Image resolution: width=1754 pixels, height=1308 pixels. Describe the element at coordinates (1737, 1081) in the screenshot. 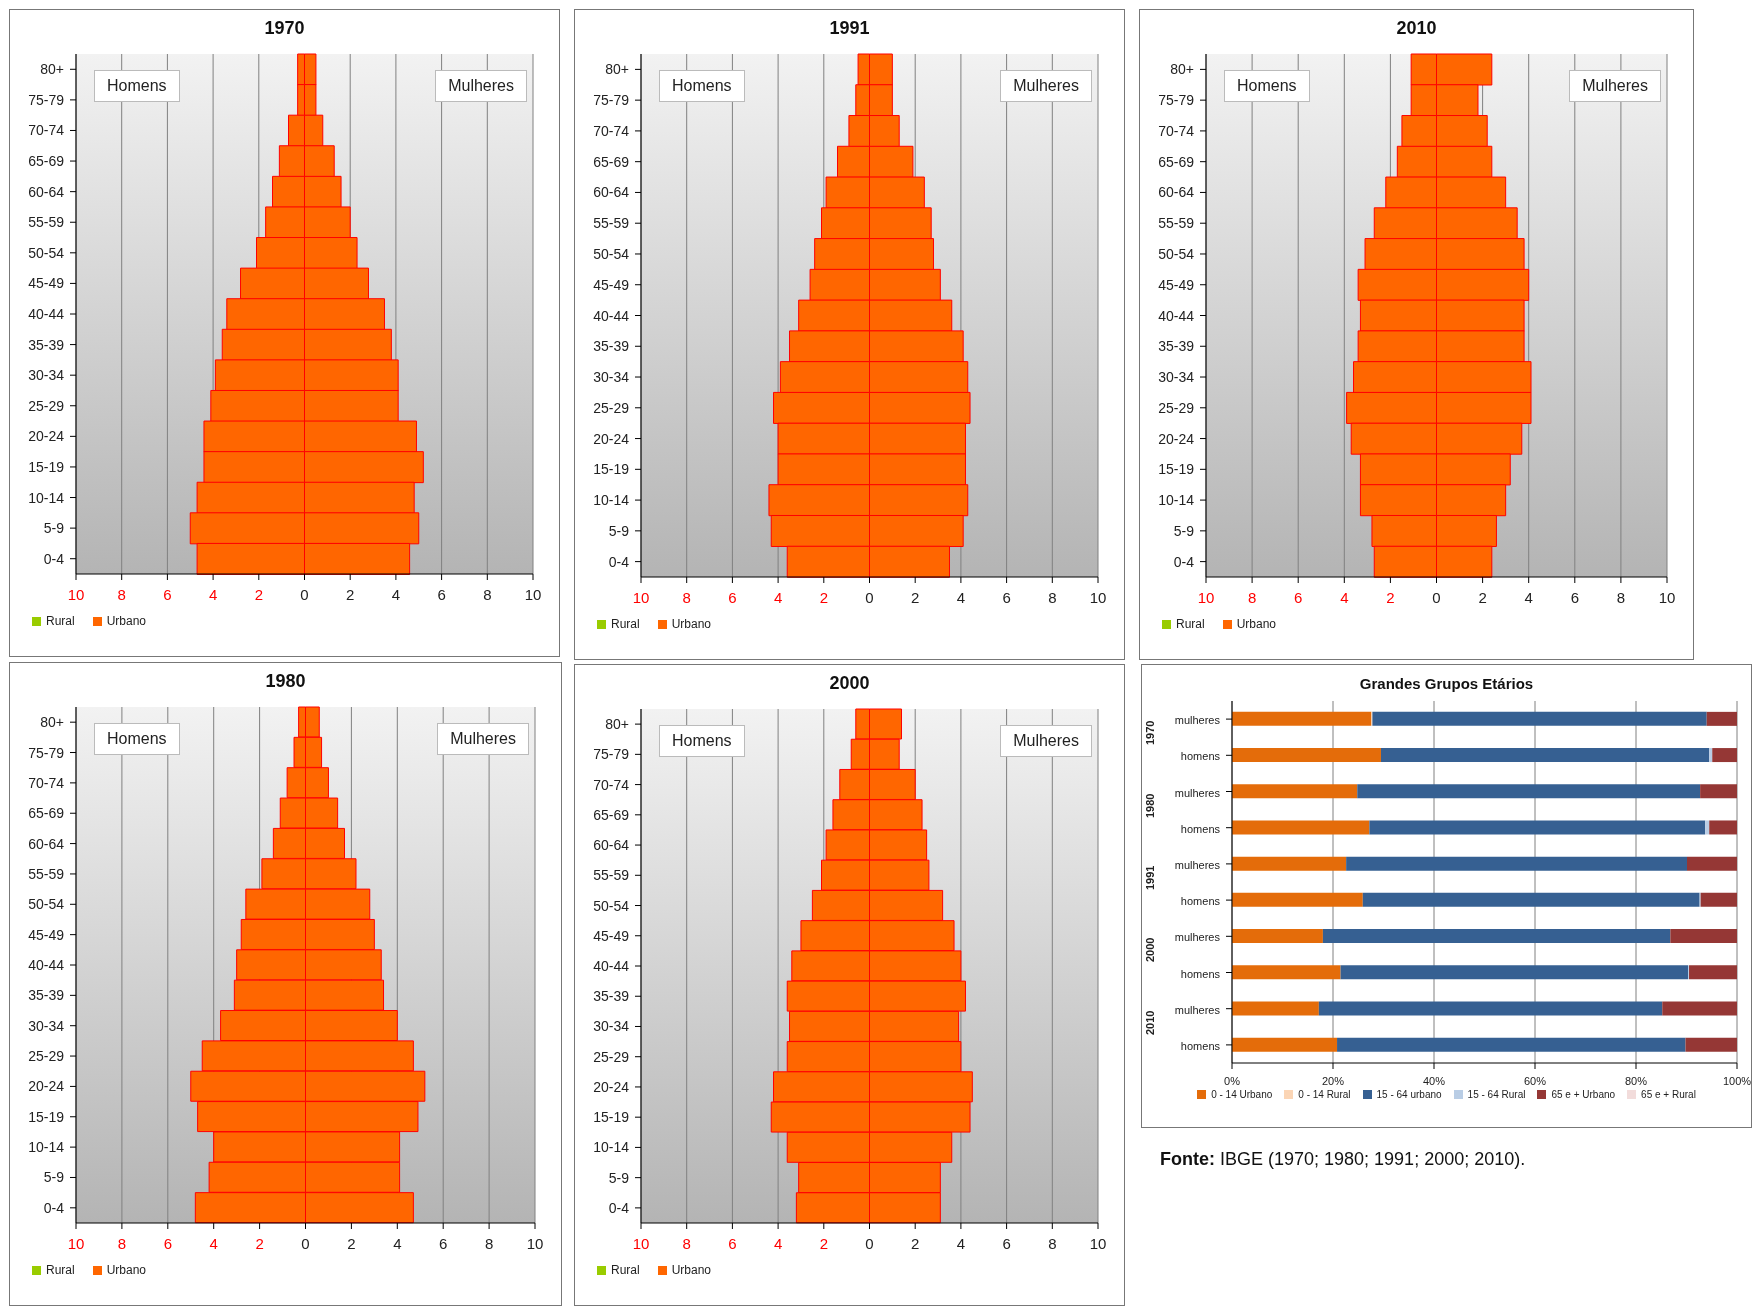

I see `x-tick-label: 100%` at that location.